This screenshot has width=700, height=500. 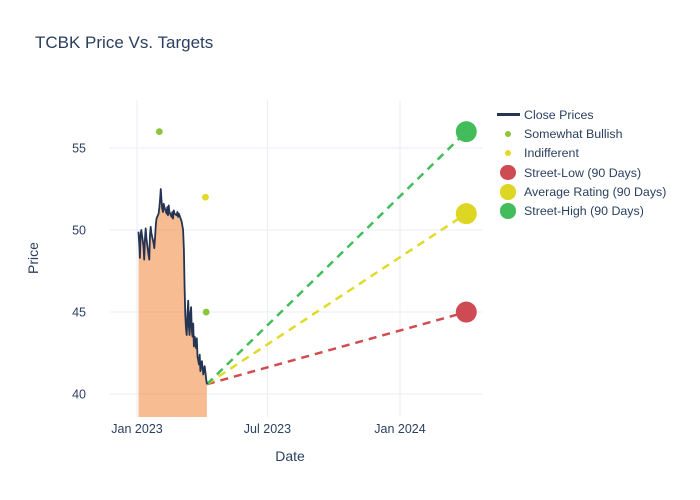 I want to click on x-tick-label: Jan 2024, so click(x=399, y=429).